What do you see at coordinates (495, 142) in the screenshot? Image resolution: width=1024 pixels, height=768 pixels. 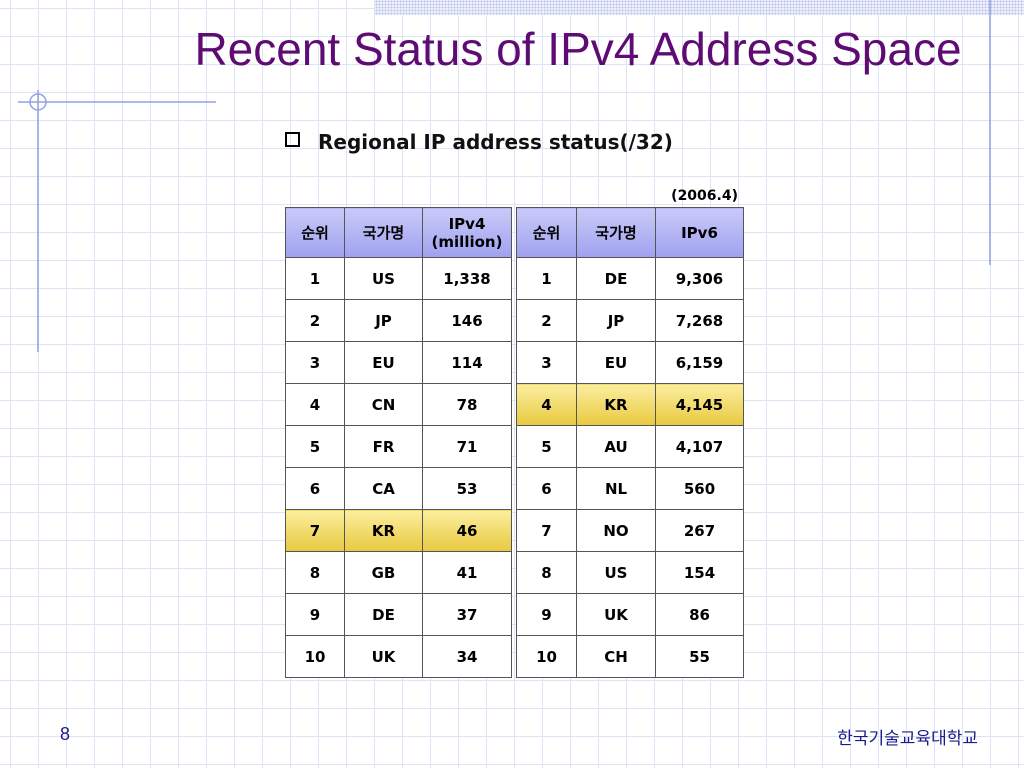 I see `subtitle-text: Regional IP address status(/32)` at bounding box center [495, 142].